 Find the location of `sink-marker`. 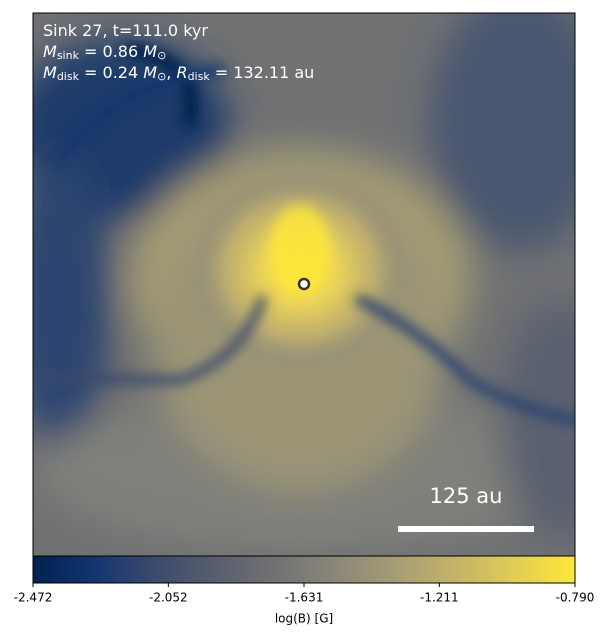

sink-marker is located at coordinates (304, 284).